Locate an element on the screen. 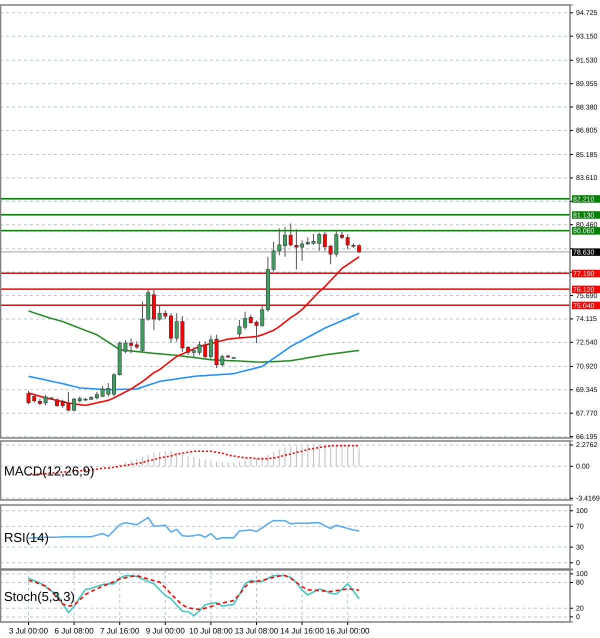  x-tick-label: 13 Jul 08:00 is located at coordinates (256, 631).